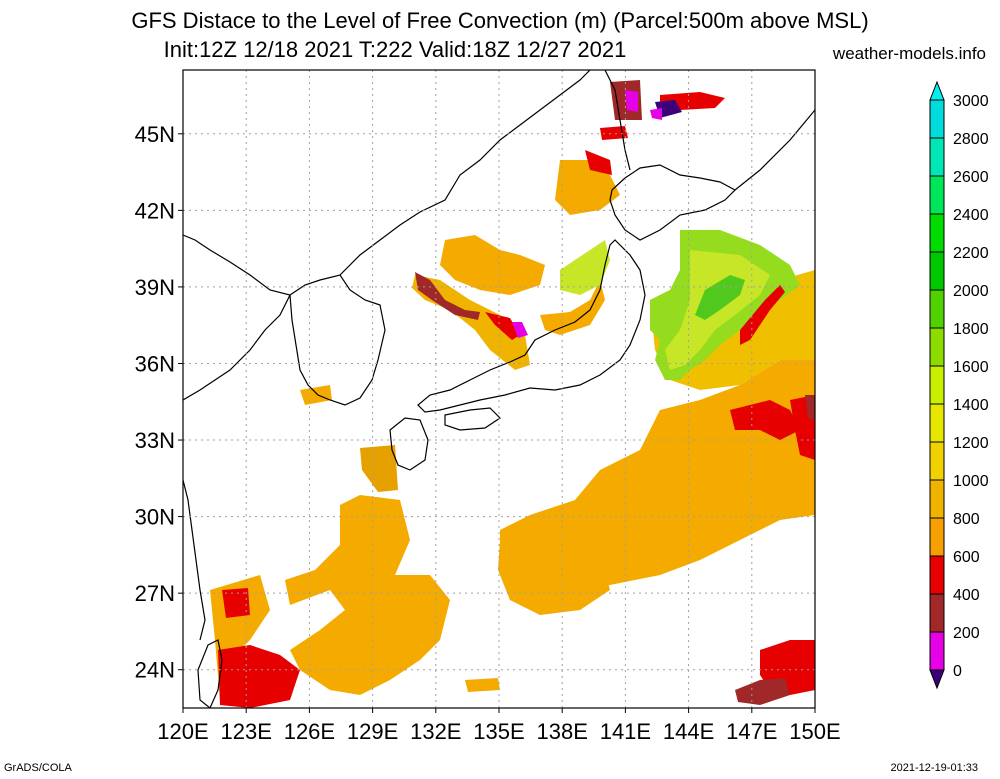 The height and width of the screenshot is (779, 1000). Describe the element at coordinates (585, 267) in the screenshot. I see `shade-green-honshu` at that location.